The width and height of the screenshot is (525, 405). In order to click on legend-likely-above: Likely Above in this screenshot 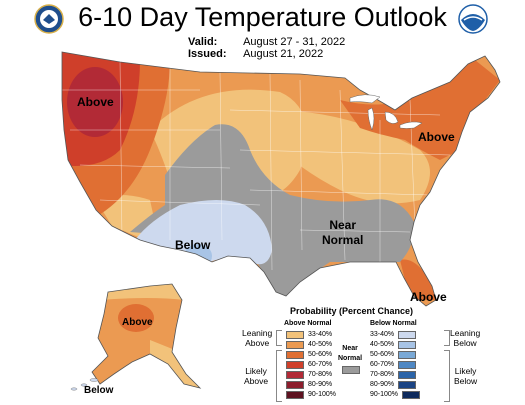, I will do `click(256, 376)`.